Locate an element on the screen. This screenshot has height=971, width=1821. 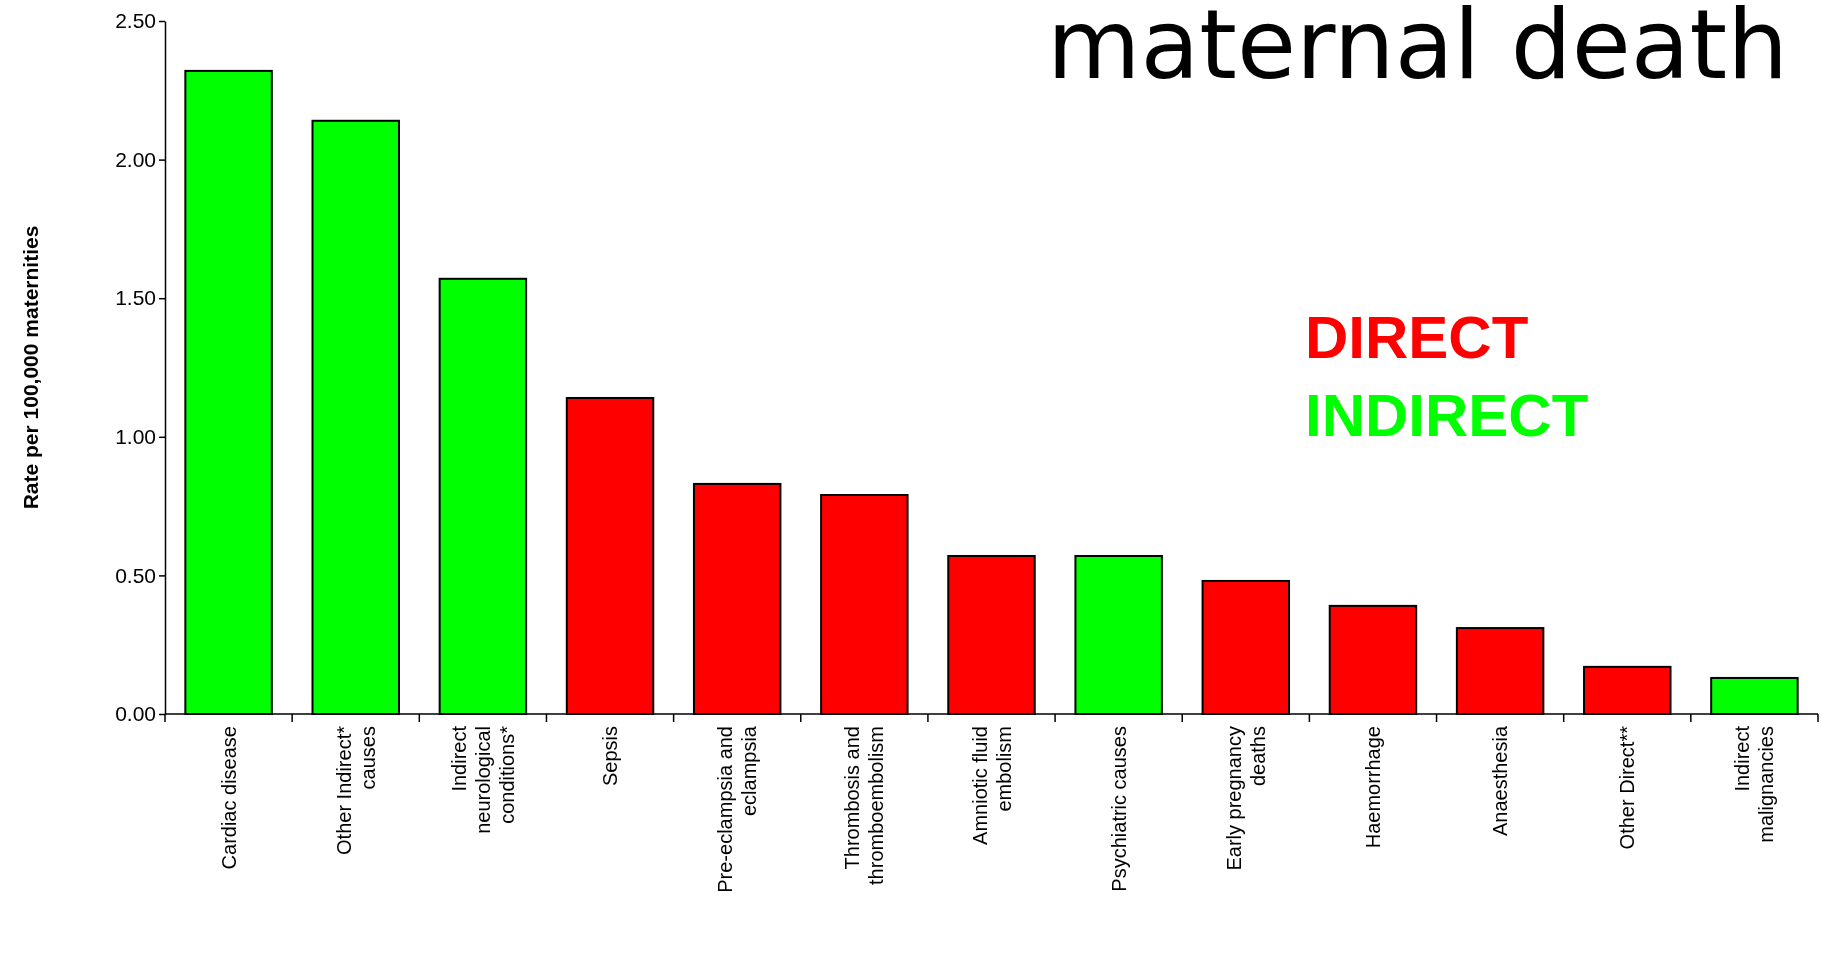
text: INDIRECT is located at coordinates (1447, 415).